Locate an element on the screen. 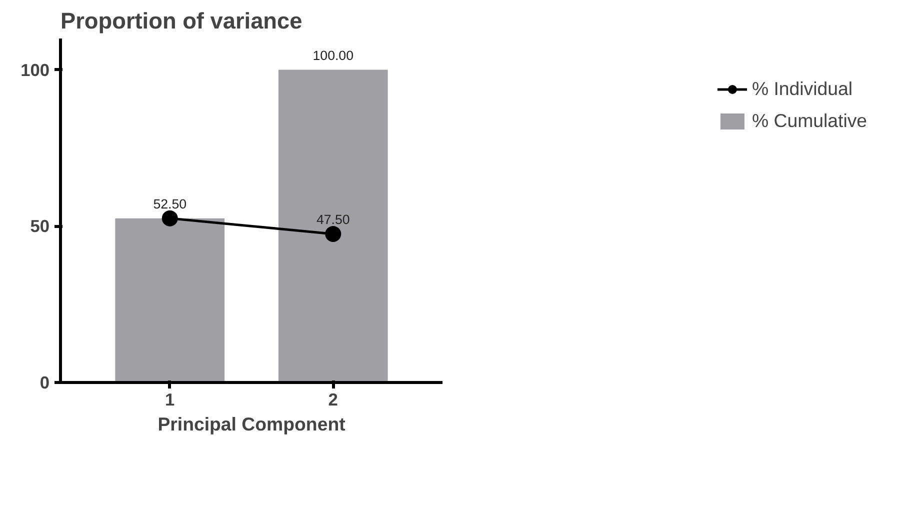  x-tick-label: 2 is located at coordinates (333, 400).